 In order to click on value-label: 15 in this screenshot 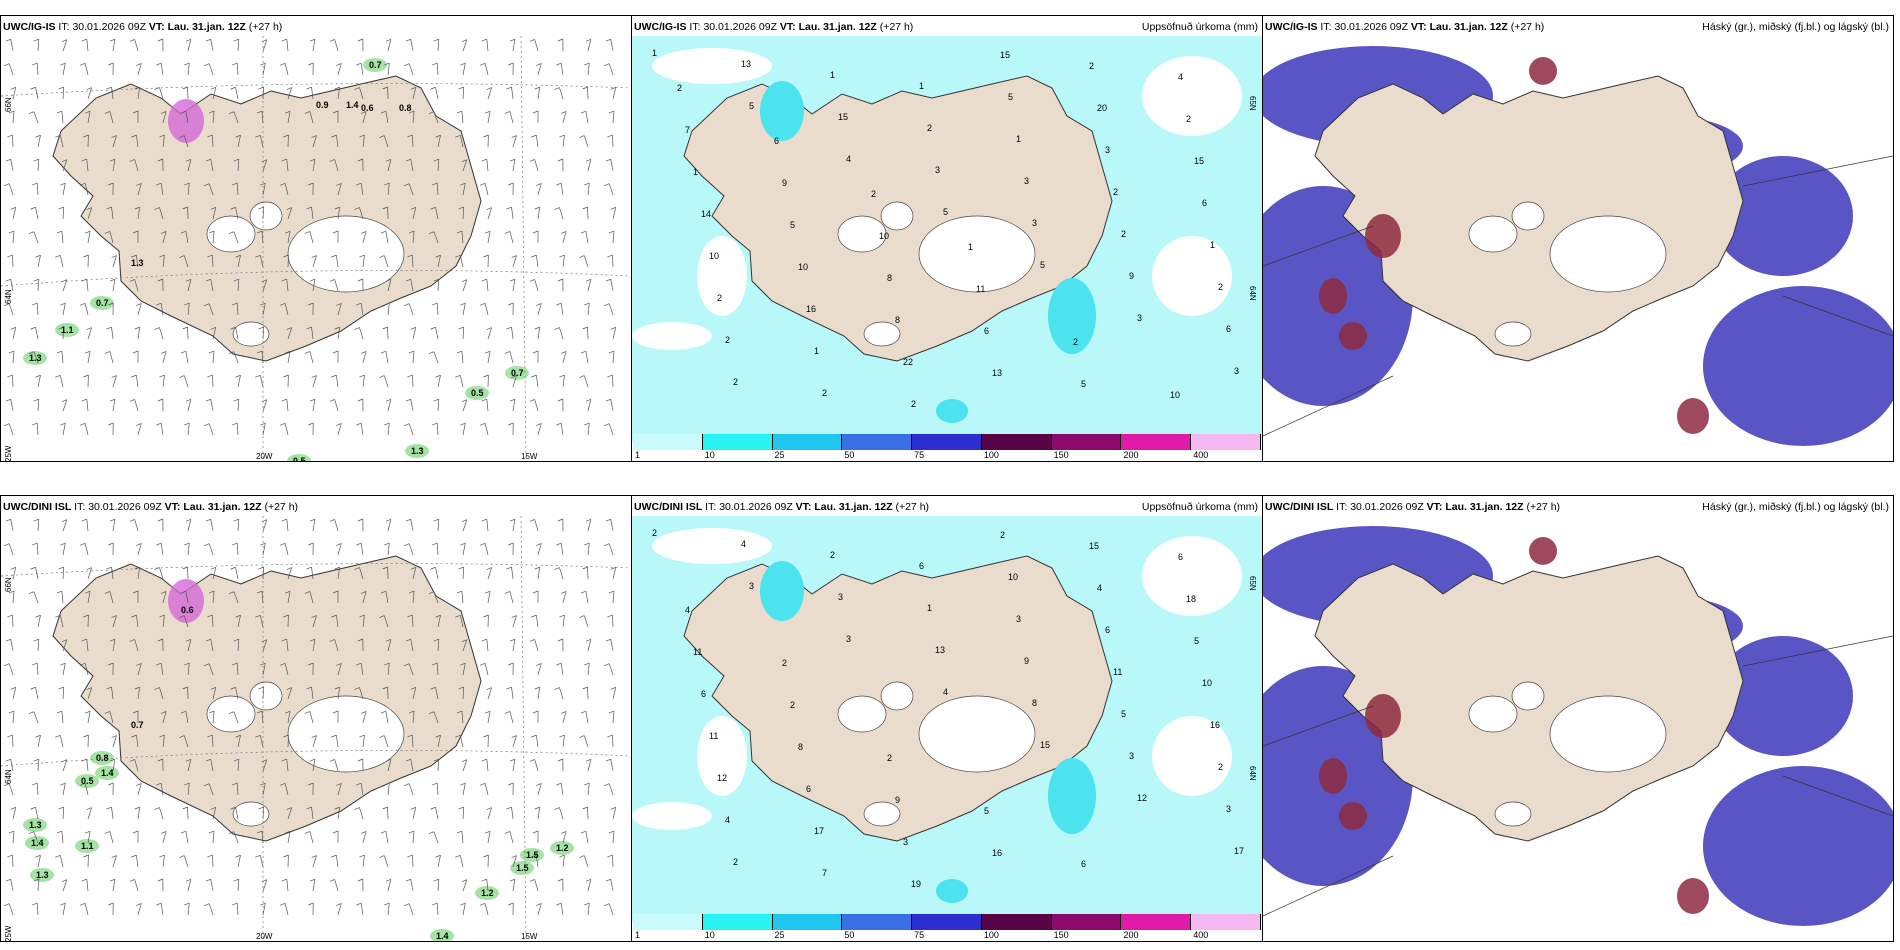, I will do `click(843, 117)`.